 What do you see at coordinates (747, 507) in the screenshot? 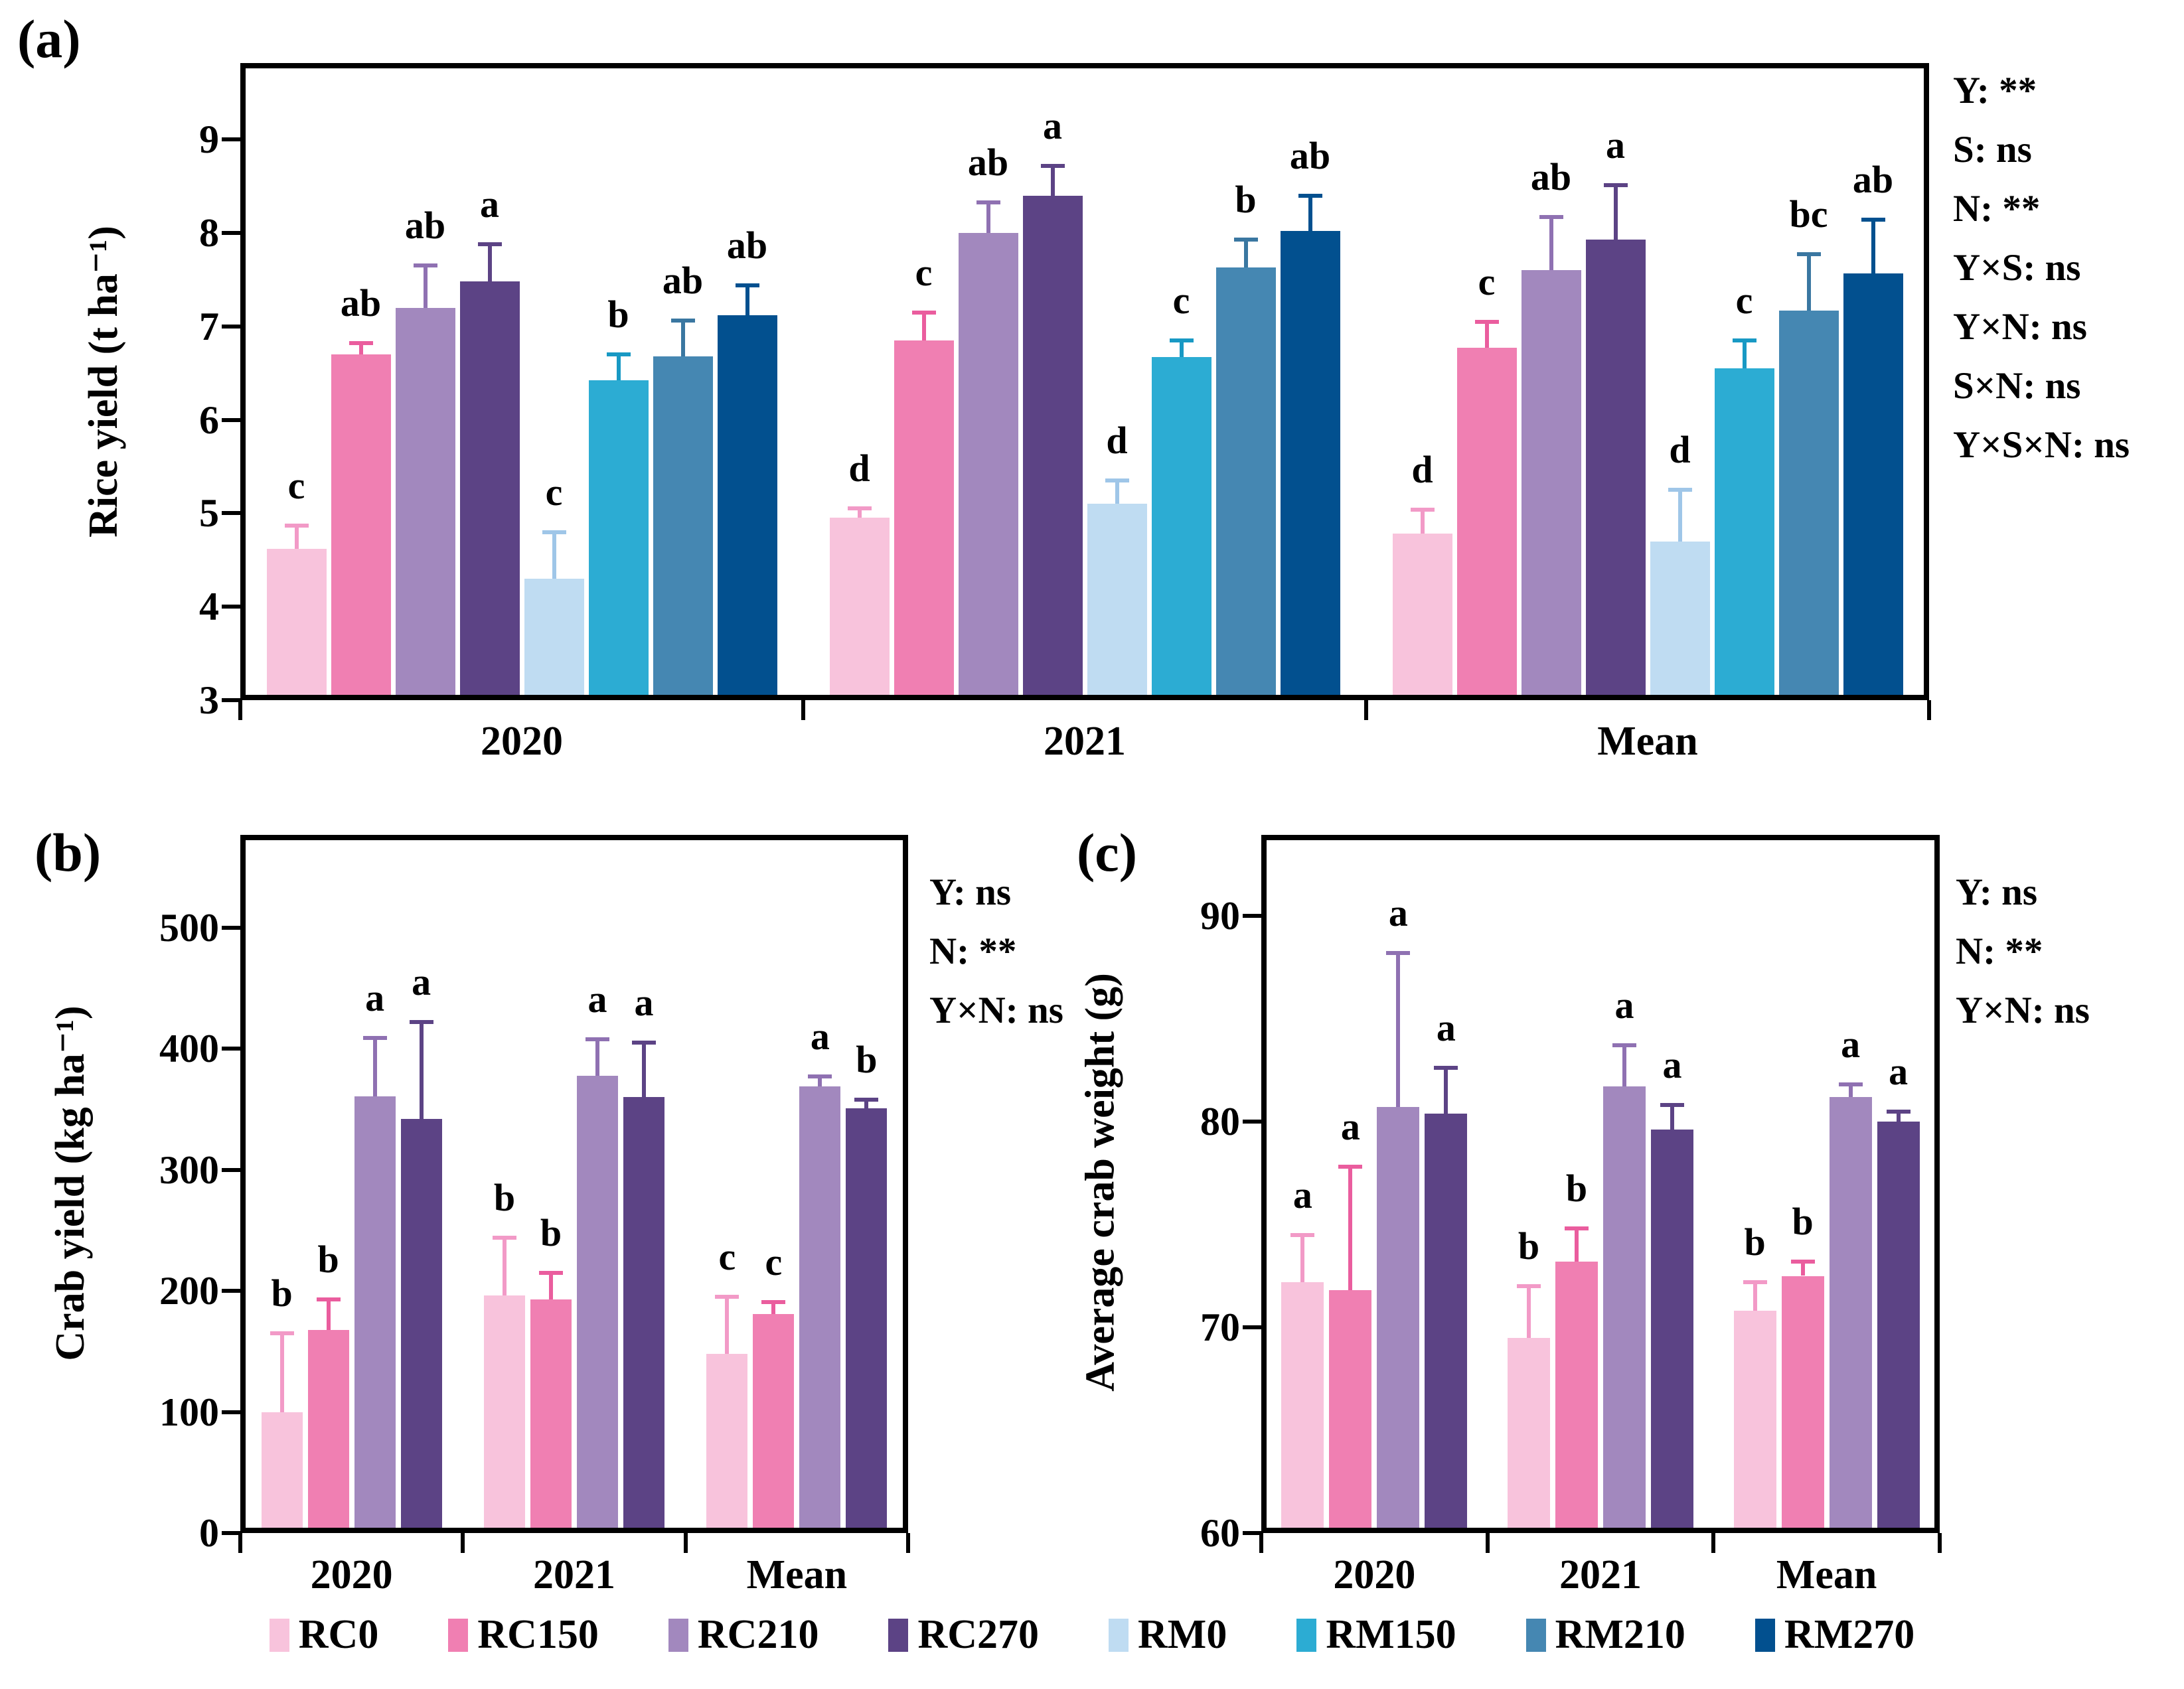
I see `bar-RM270-2020` at bounding box center [747, 507].